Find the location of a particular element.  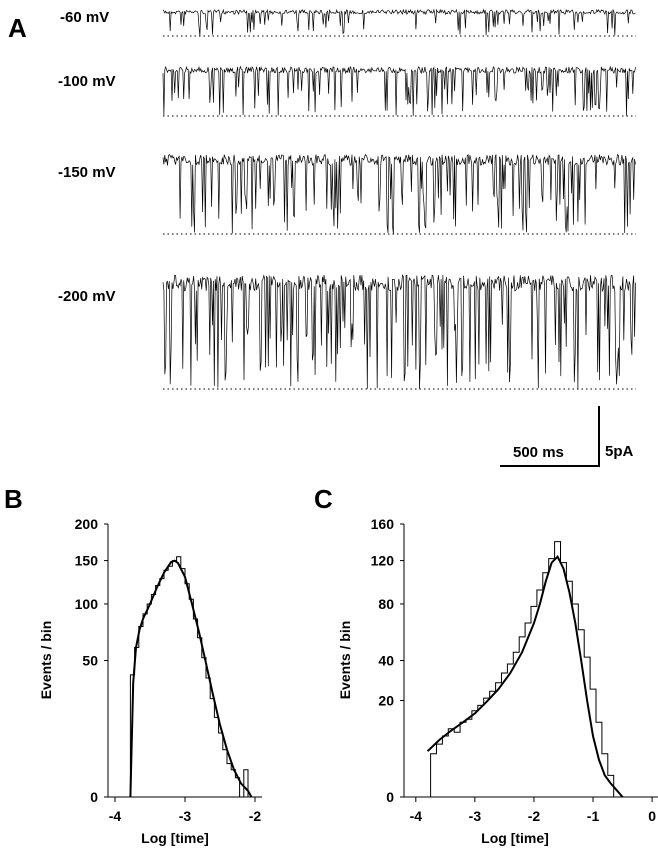

scale-bar: 500 ms 5pA is located at coordinates (567, 436).